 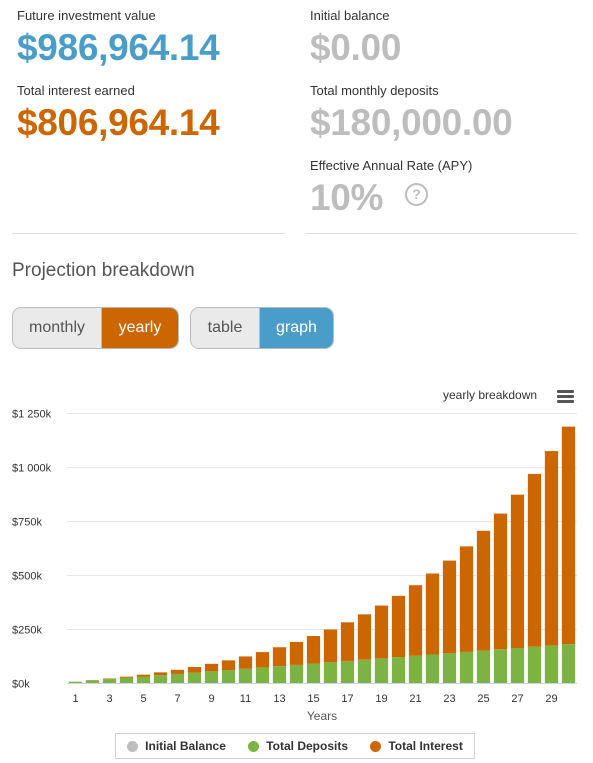 I want to click on initial-balance-amount: $0.00, so click(x=356, y=47).